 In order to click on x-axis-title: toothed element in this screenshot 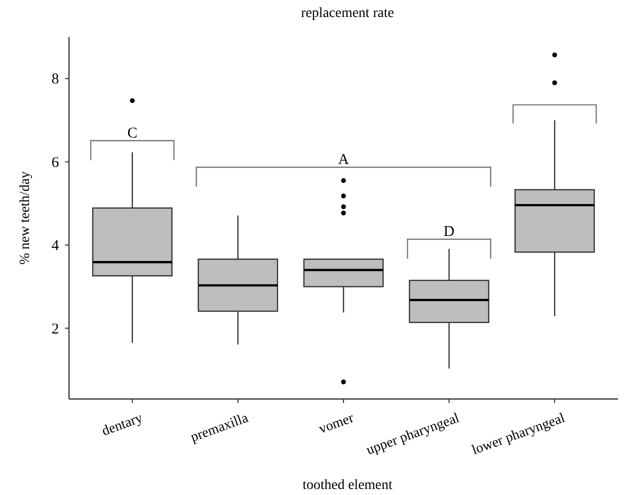, I will do `click(347, 485)`.